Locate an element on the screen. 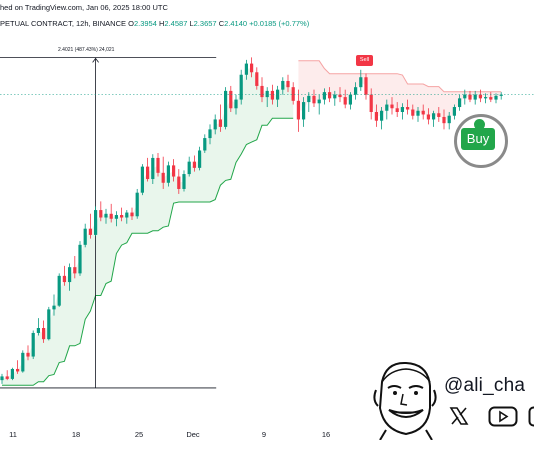 The width and height of the screenshot is (534, 467). x-tick-11: 11 is located at coordinates (13, 434).